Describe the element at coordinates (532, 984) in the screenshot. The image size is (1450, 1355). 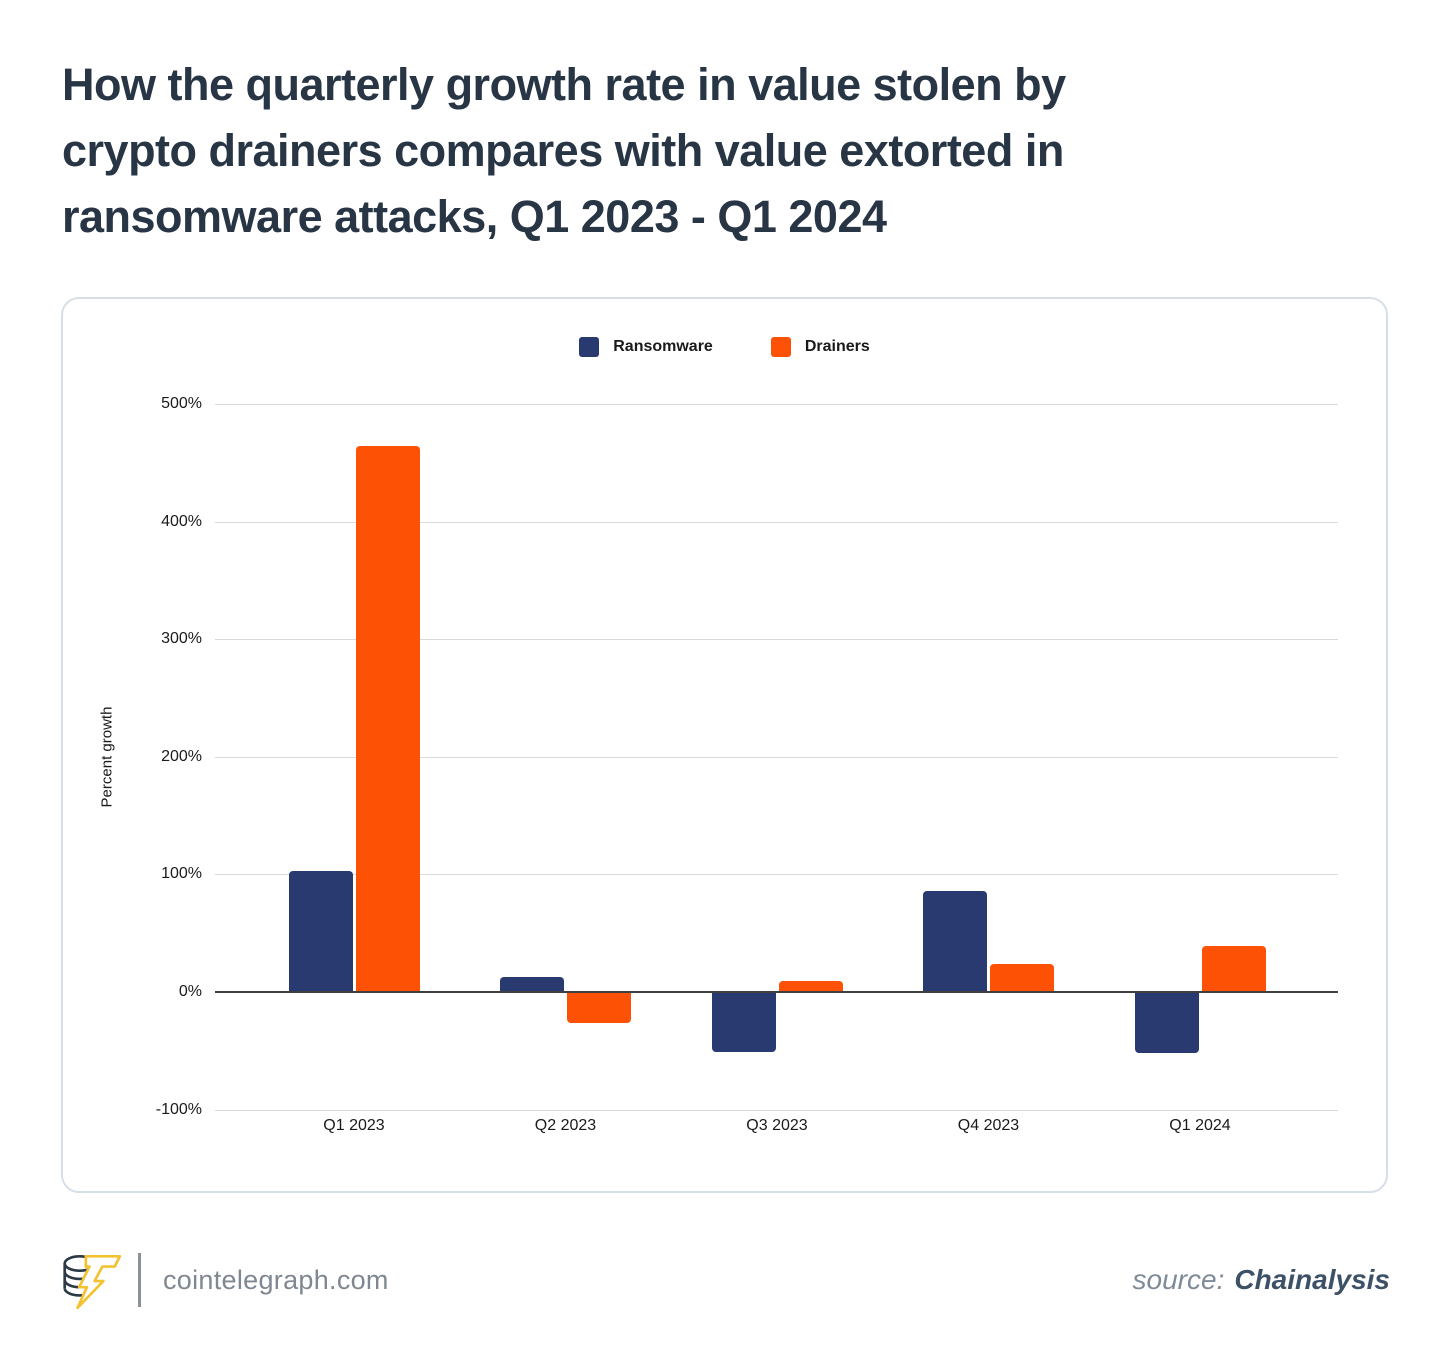
I see `bar-ransomware-q2-2023` at that location.